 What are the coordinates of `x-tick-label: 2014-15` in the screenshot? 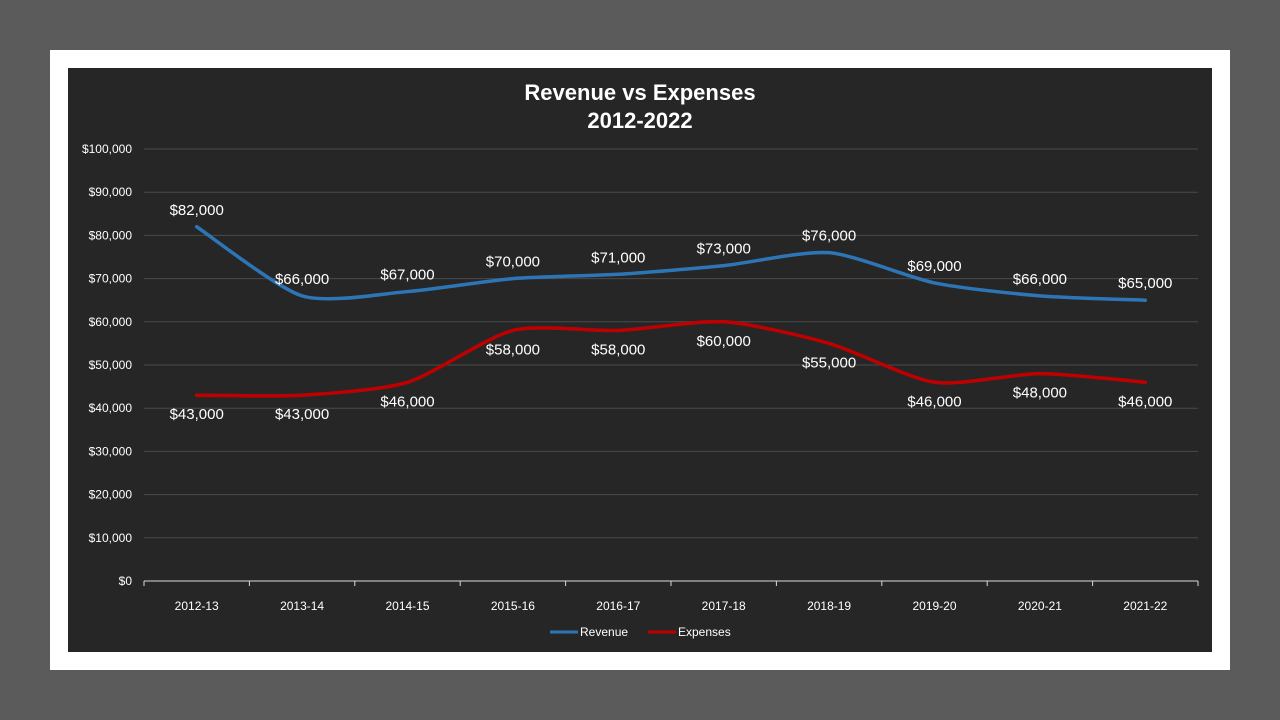 It's located at (407, 606).